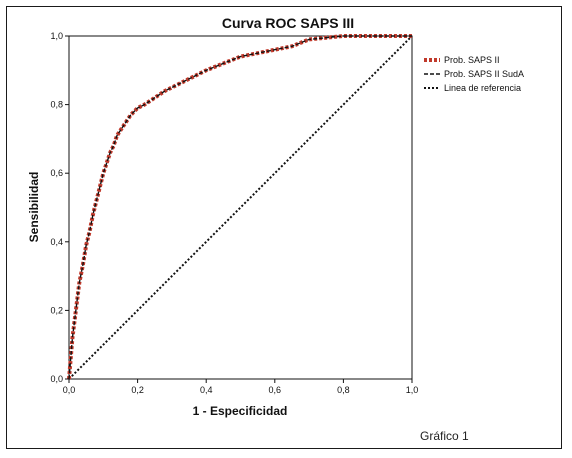 This screenshot has height=458, width=572. What do you see at coordinates (288, 23) in the screenshot?
I see `chart-title: Curva ROC SAPS III` at bounding box center [288, 23].